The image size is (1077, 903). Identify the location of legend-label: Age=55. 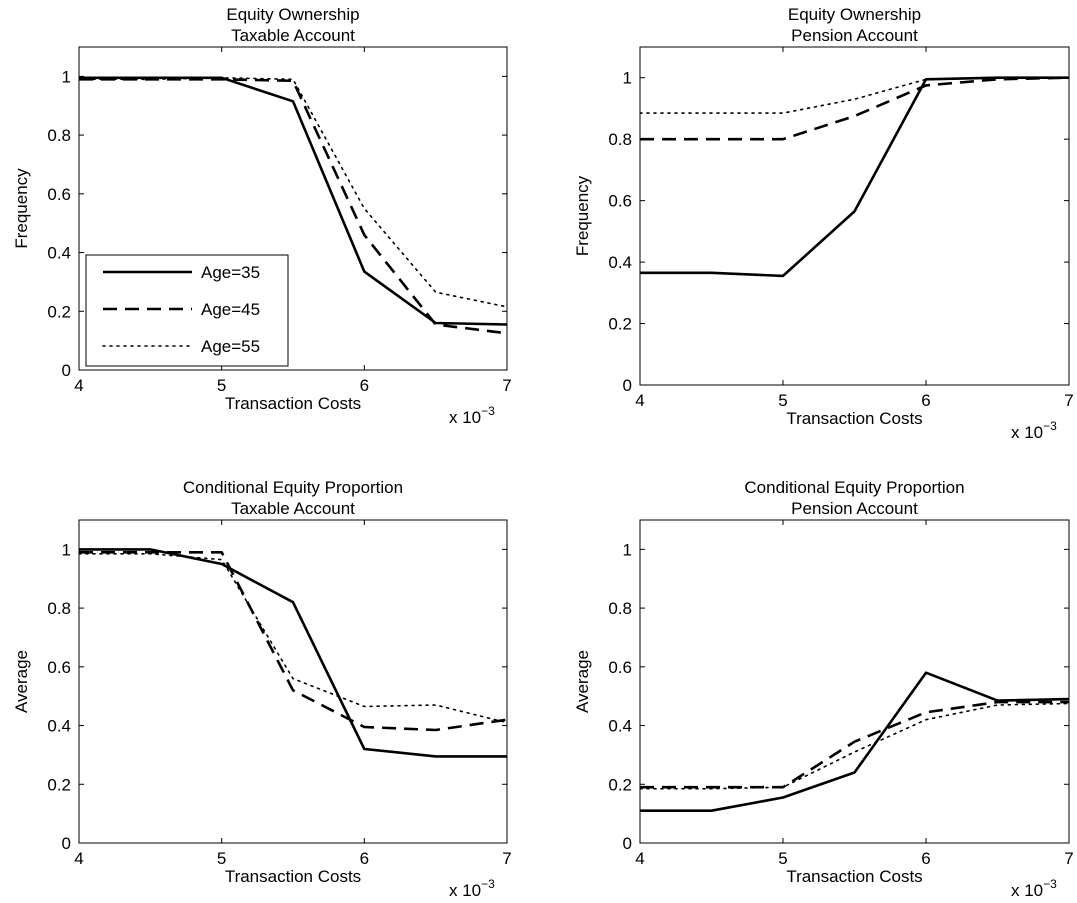
(230, 346).